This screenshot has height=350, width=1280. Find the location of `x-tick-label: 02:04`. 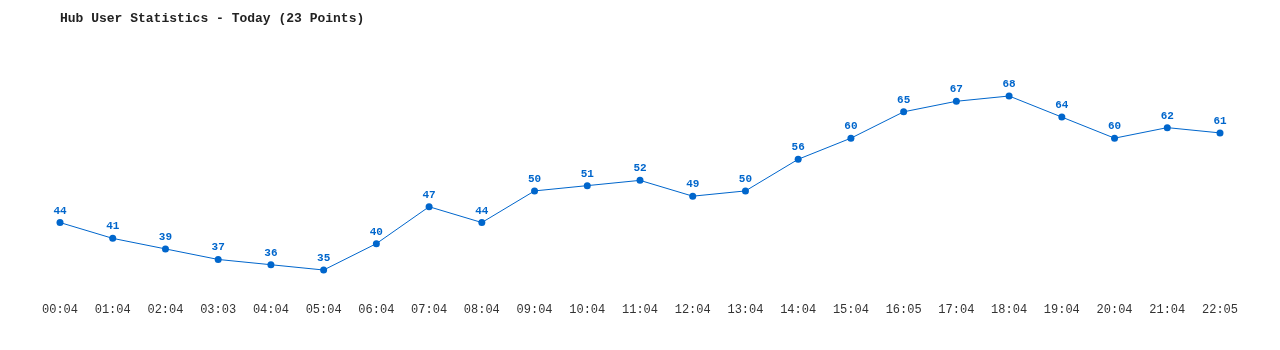

x-tick-label: 02:04 is located at coordinates (165, 310).